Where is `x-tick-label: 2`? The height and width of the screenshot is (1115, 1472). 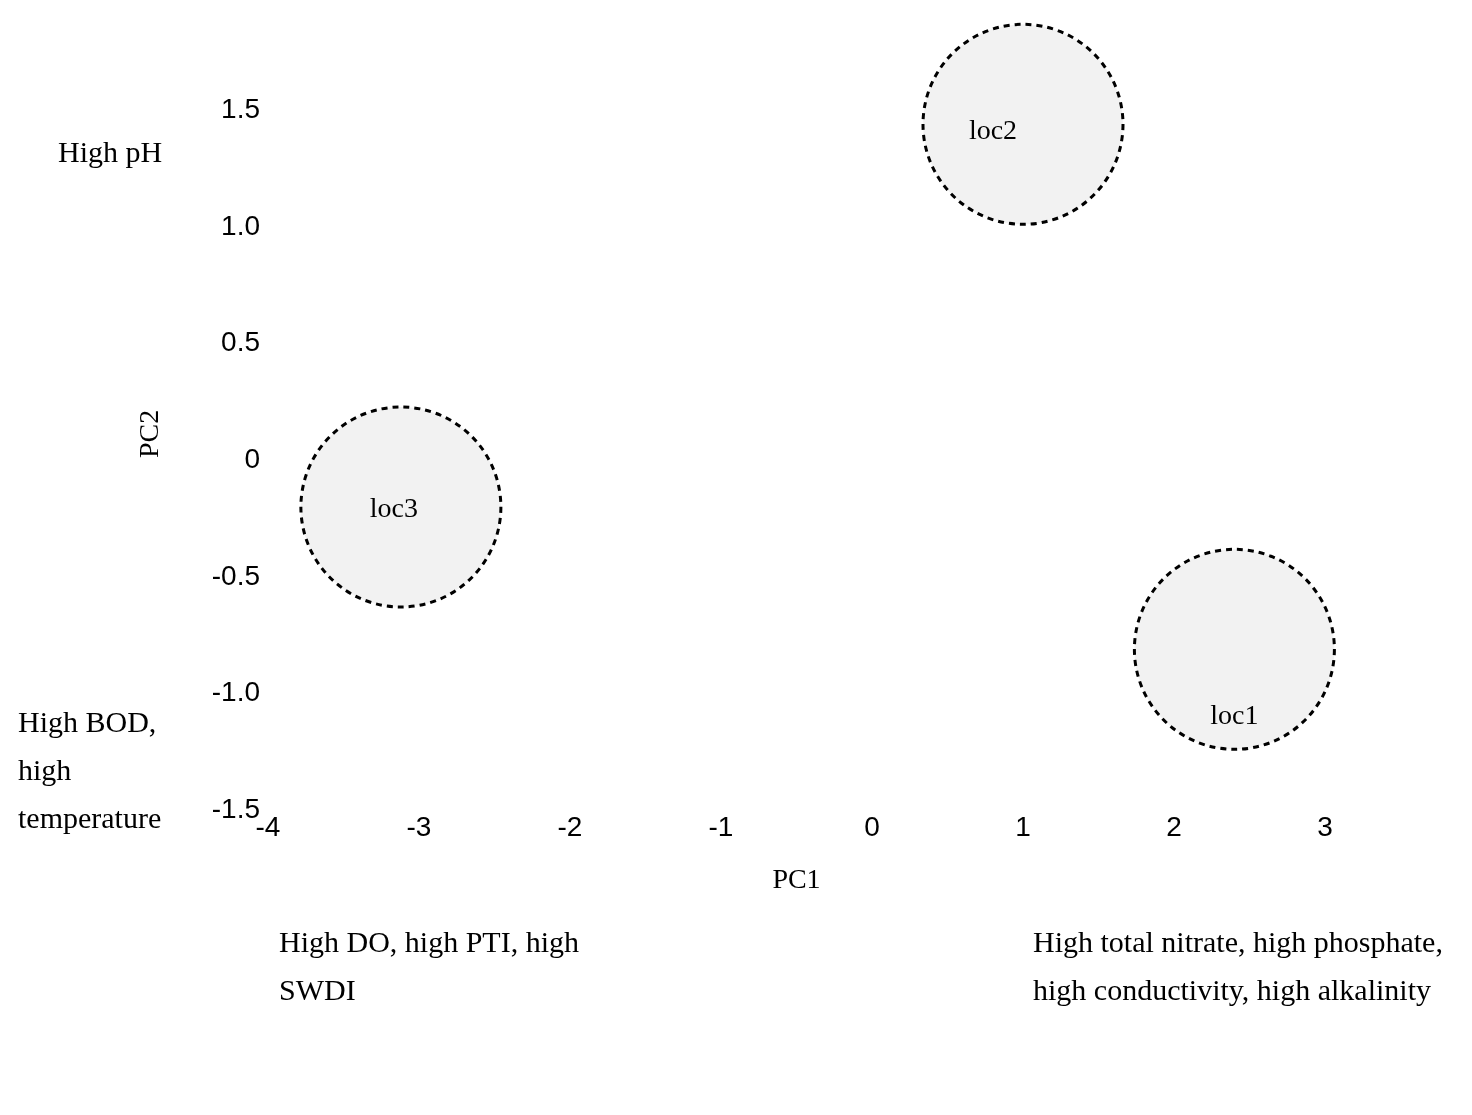 x-tick-label: 2 is located at coordinates (1174, 826).